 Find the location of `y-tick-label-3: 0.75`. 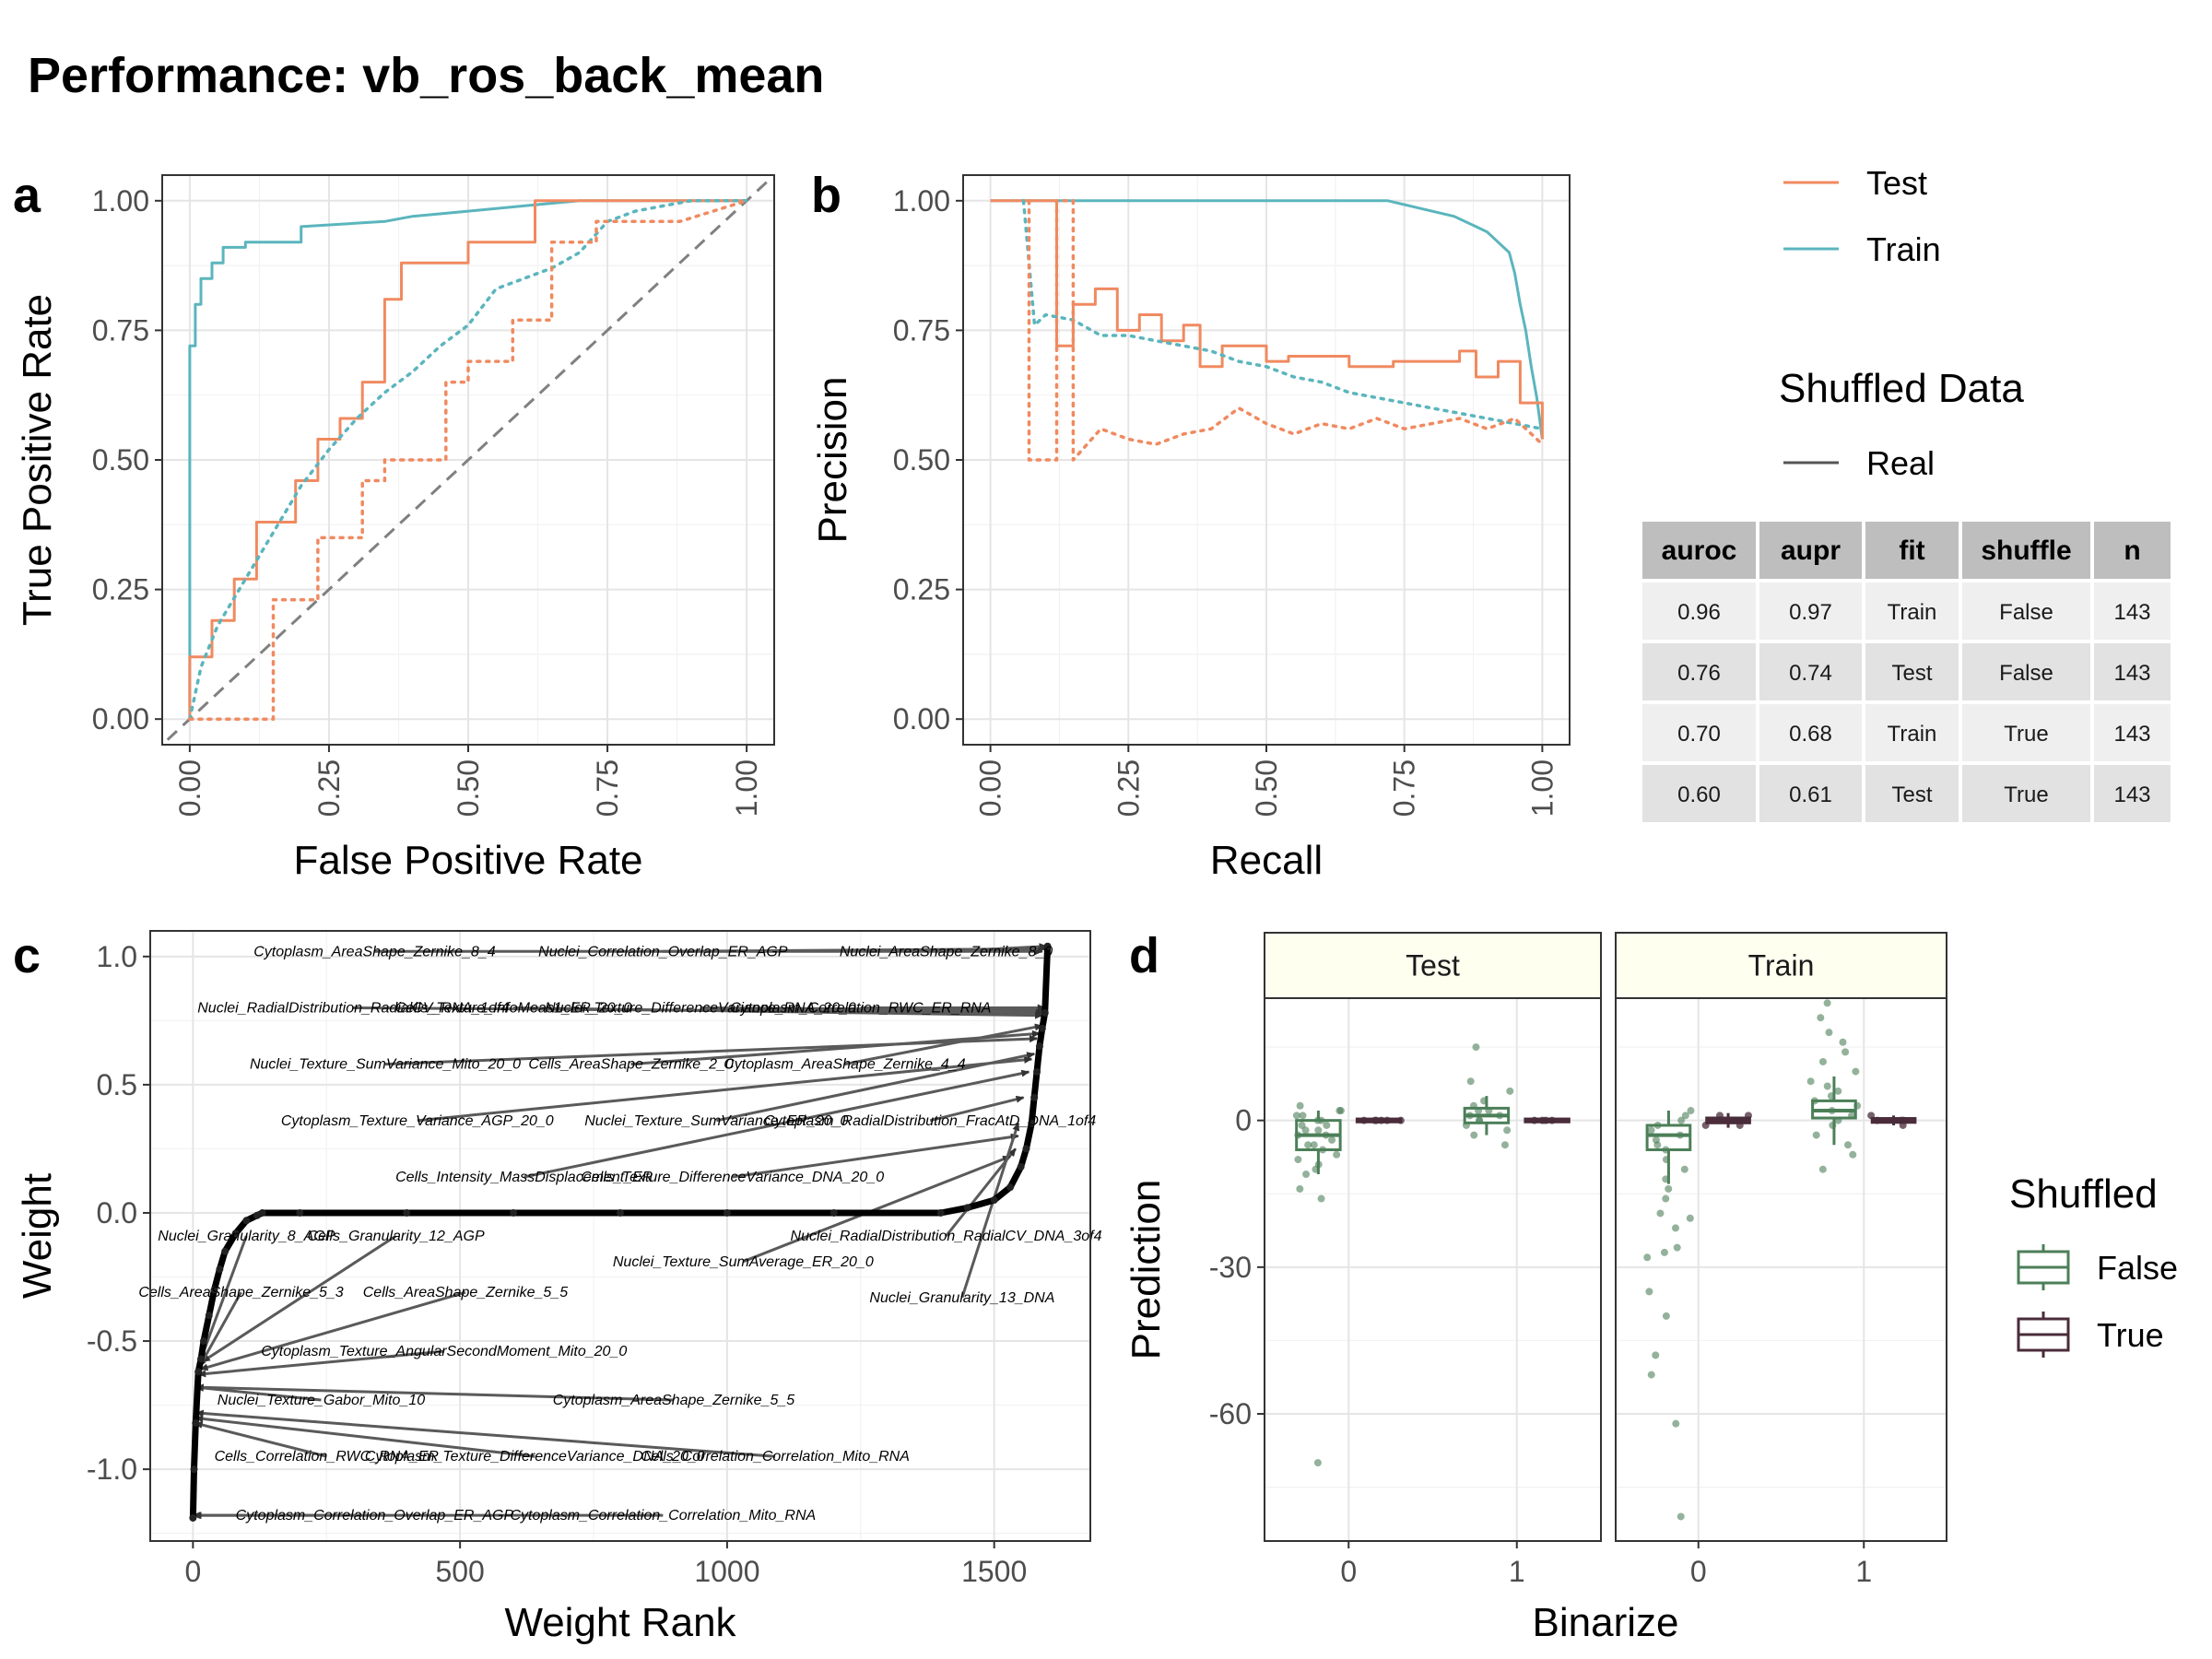

y-tick-label-3: 0.75 is located at coordinates (921, 330).